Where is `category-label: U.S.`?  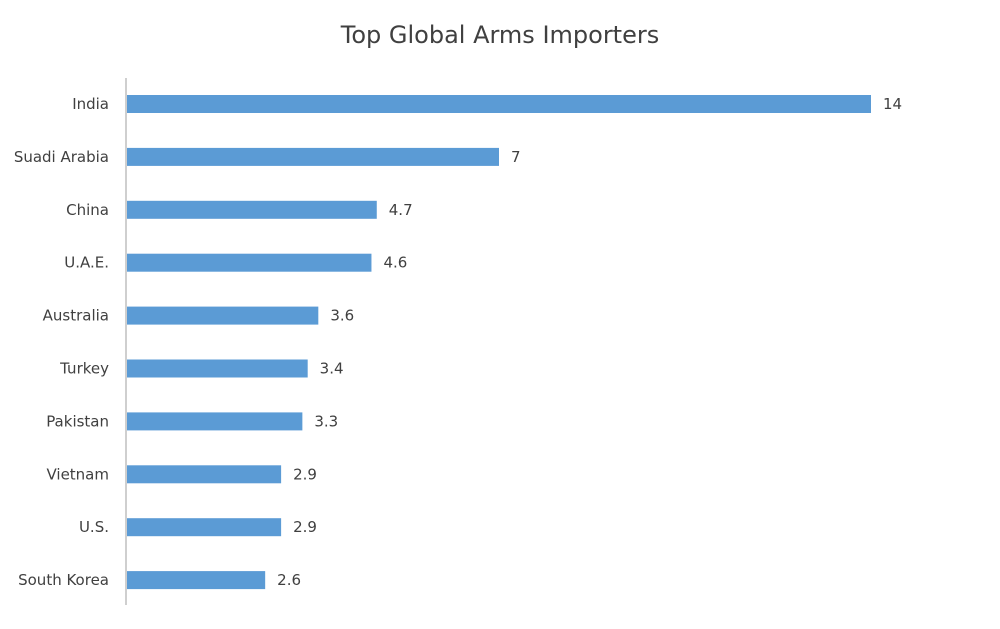
category-label: U.S. is located at coordinates (94, 527).